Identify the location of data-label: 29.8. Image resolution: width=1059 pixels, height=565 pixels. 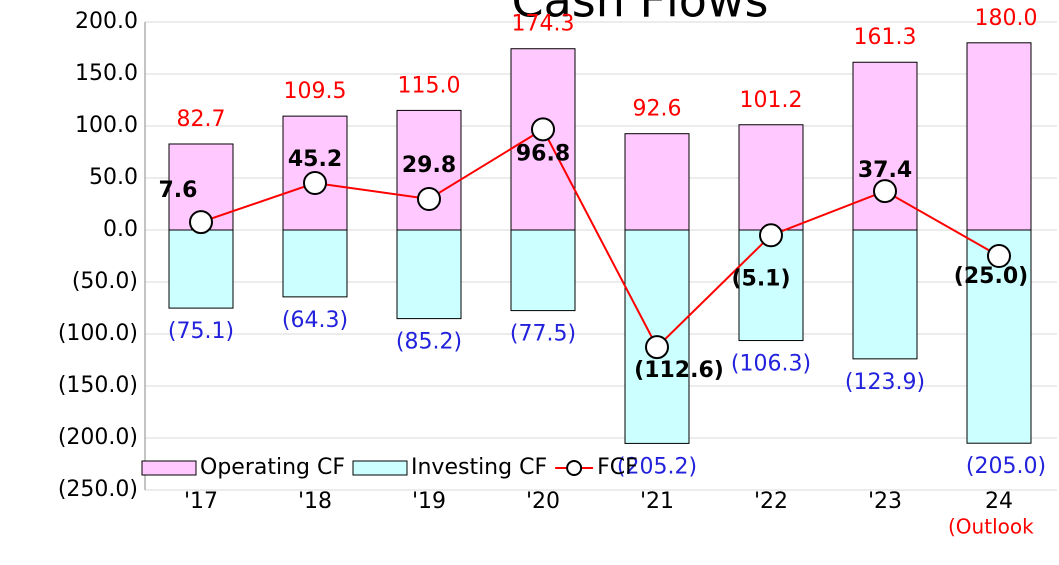
(429, 165).